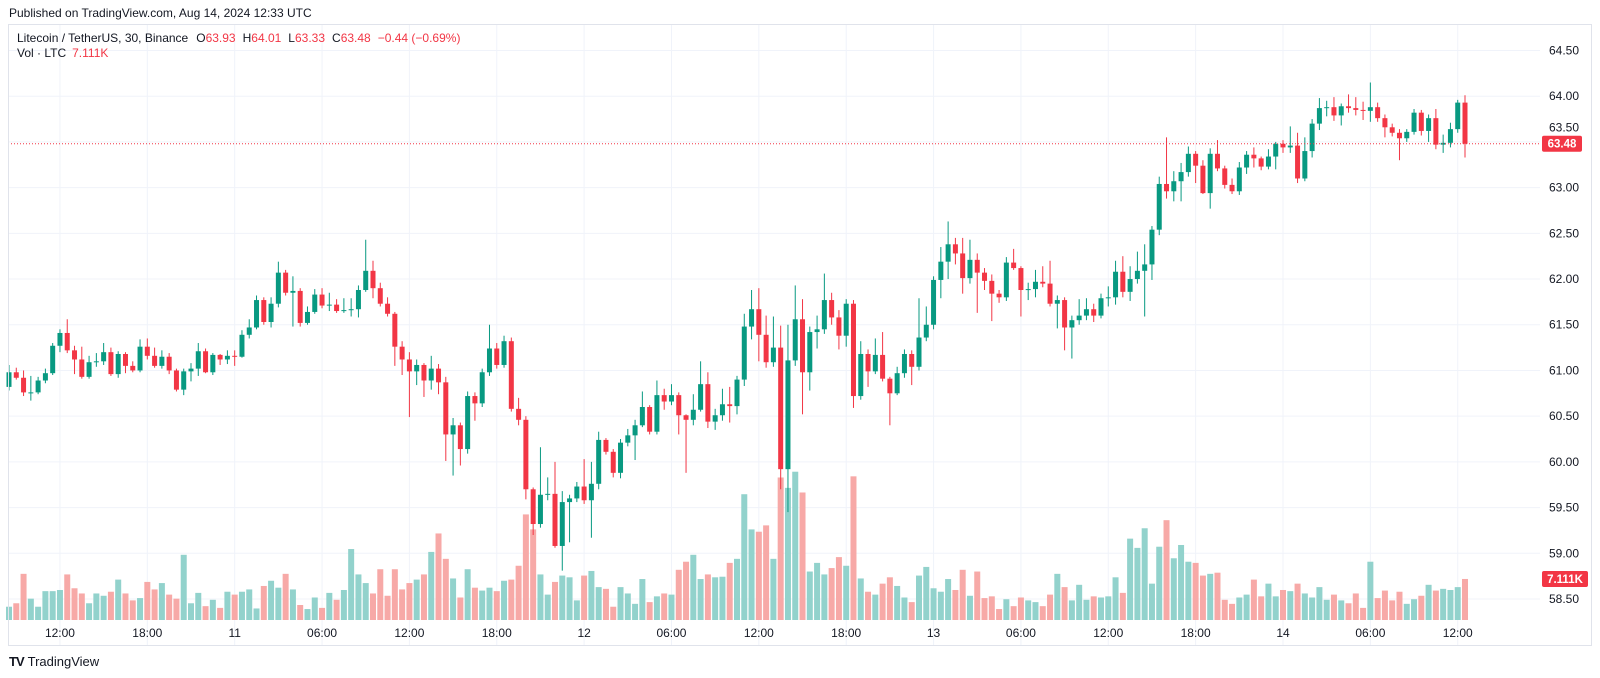 The image size is (1600, 678). Describe the element at coordinates (355, 38) in the screenshot. I see `close-value: 63.48` at that location.